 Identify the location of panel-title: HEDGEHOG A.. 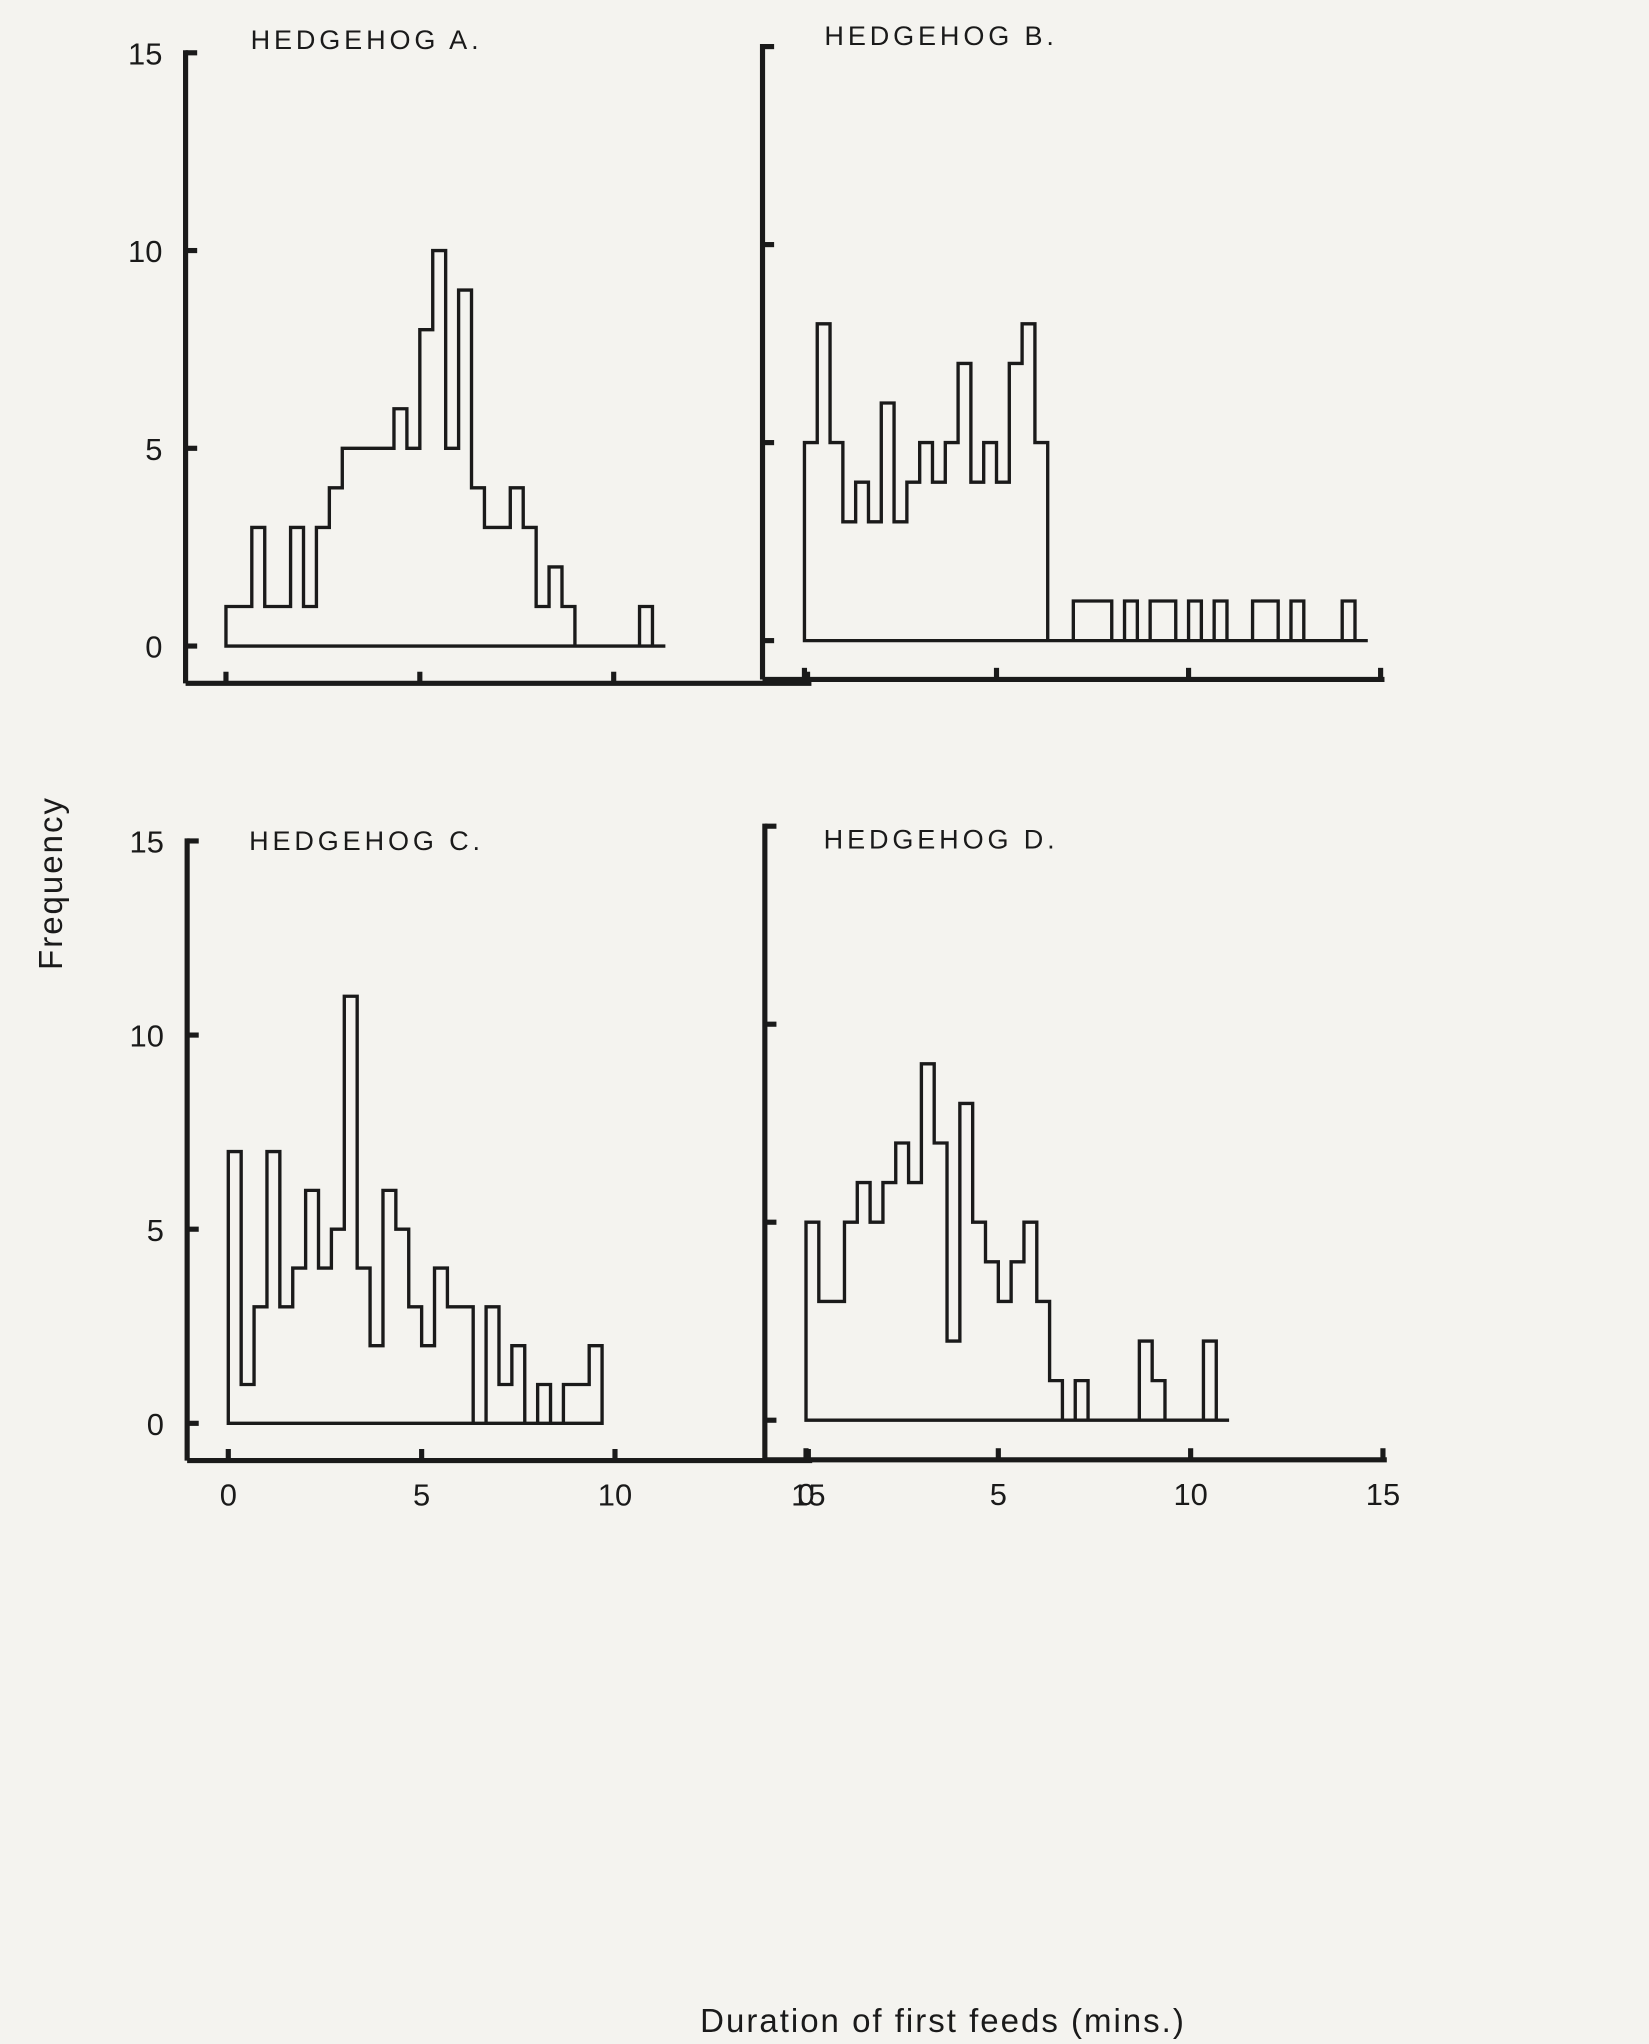
(367, 40).